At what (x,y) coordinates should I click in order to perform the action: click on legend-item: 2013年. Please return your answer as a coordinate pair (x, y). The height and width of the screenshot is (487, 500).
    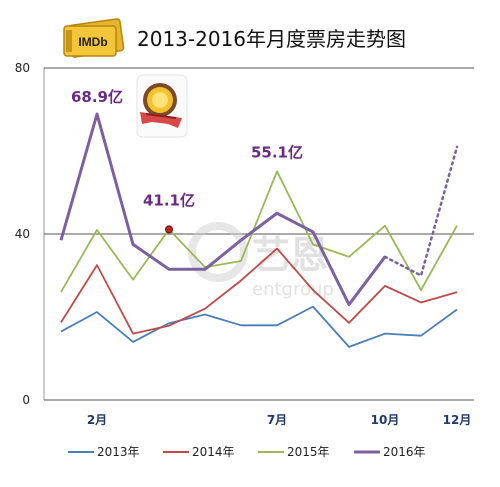
    Looking at the image, I should click on (104, 452).